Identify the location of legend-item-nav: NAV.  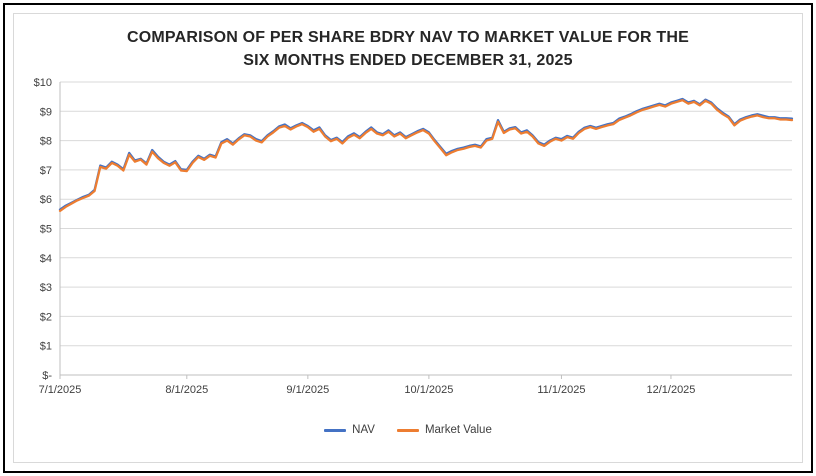
(349, 430).